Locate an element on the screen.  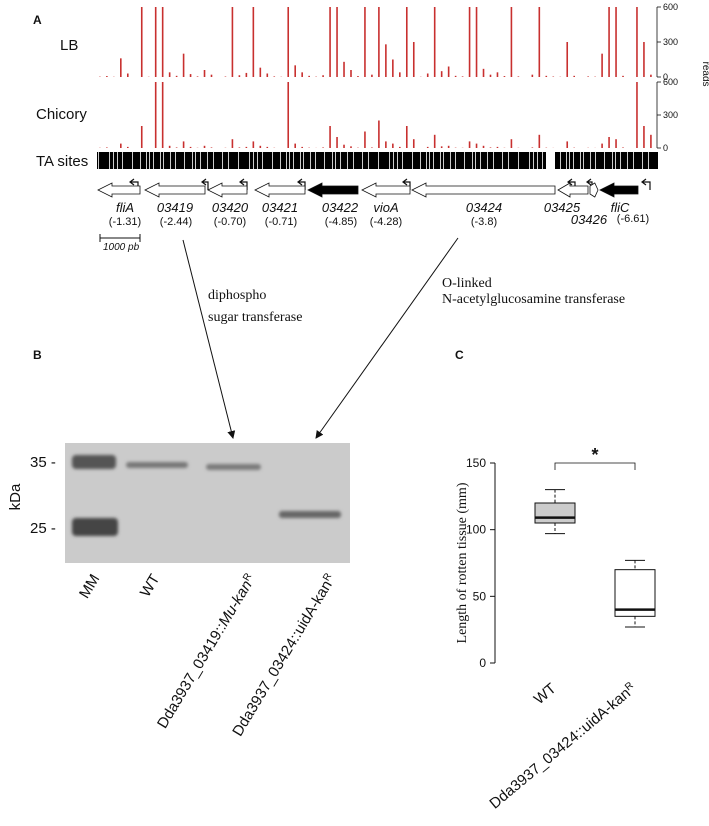
y-label: Length of rotten tissue (mm) is located at coordinates (462, 562).